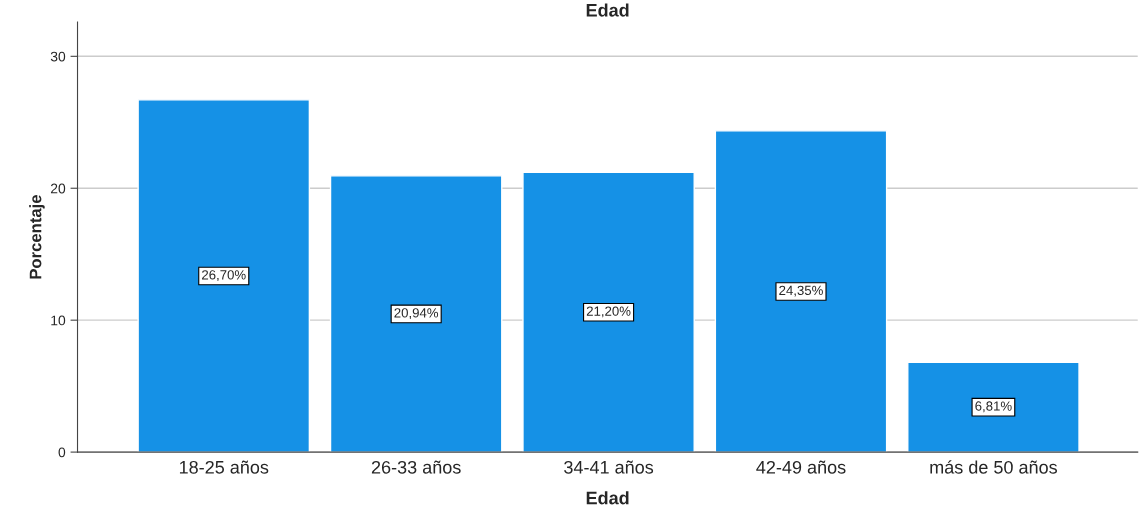 The height and width of the screenshot is (512, 1140). I want to click on y-tick-label: 20, so click(58, 188).